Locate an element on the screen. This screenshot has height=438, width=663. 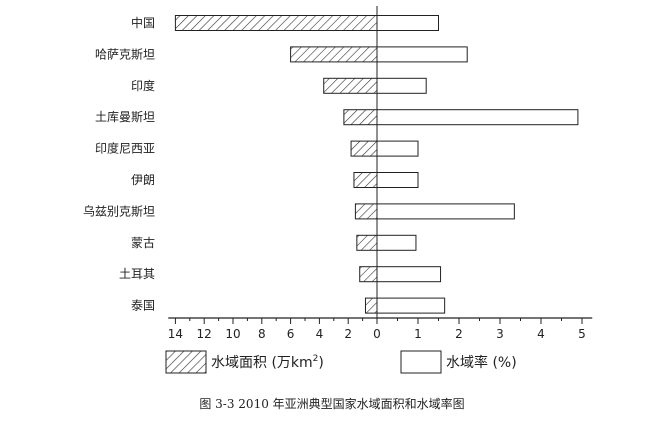
left-tick-label: 12 is located at coordinates (204, 334).